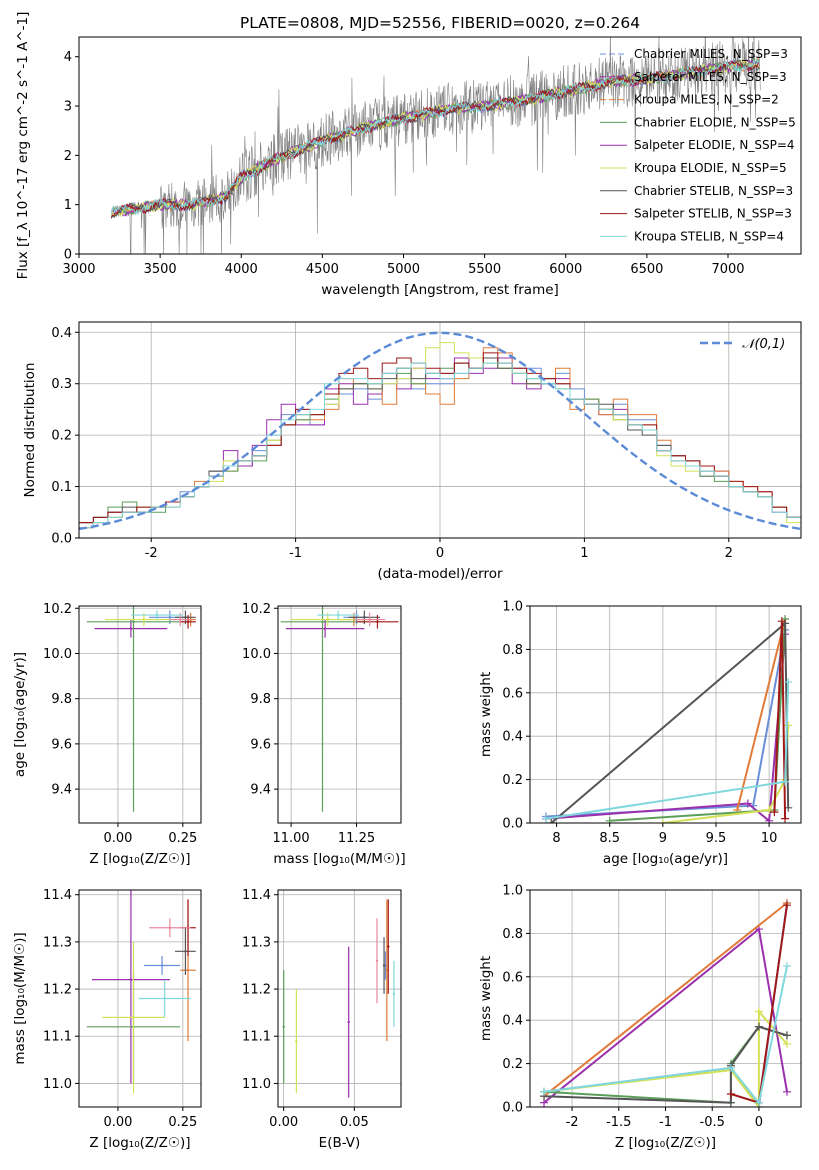  I want to click on y-tick-label: 10.2, so click(256, 609).